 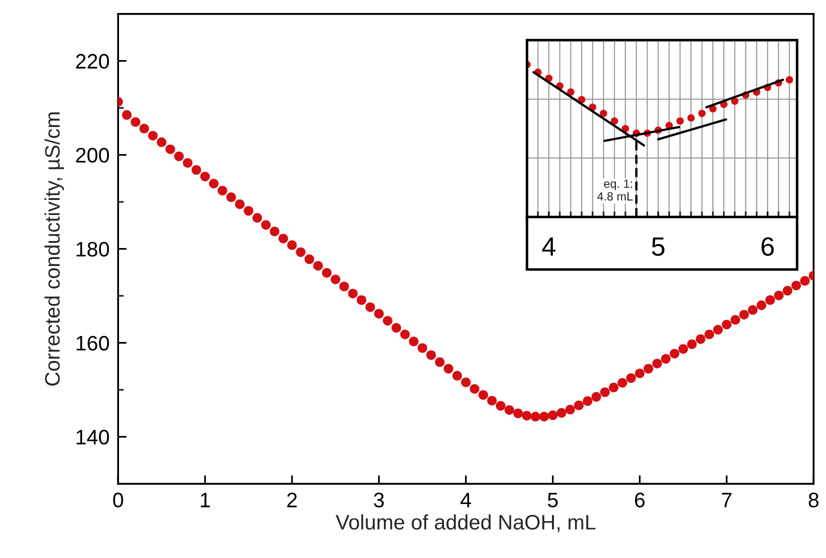 I want to click on ref-line-label: eq. 1: 4.8 mL, so click(x=615, y=190).